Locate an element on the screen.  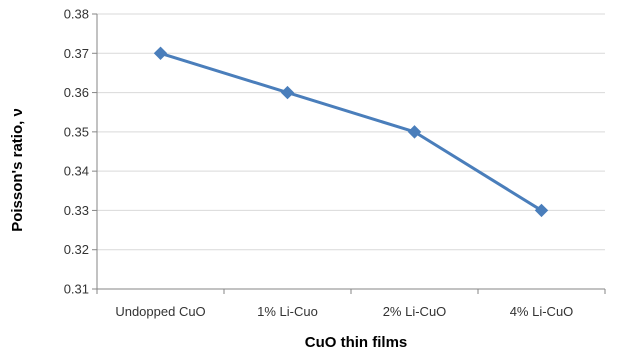
x-tick-label: 2% Li-CuO is located at coordinates (415, 311).